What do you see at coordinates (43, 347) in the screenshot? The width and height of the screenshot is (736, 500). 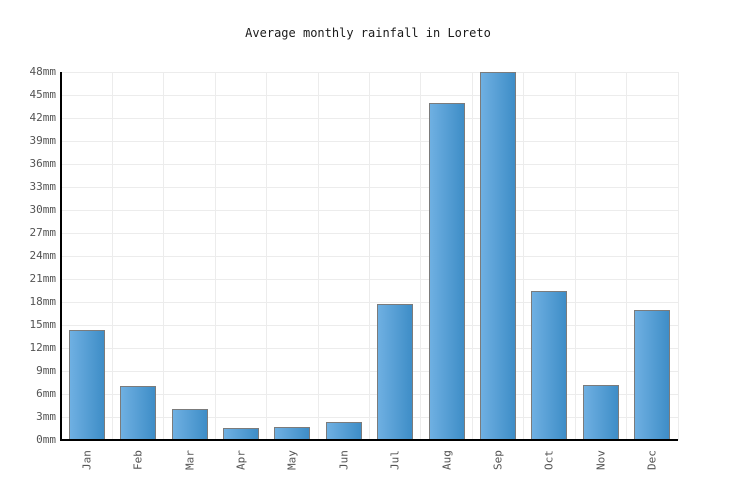 I see `y-tick-label: 12mm` at bounding box center [43, 347].